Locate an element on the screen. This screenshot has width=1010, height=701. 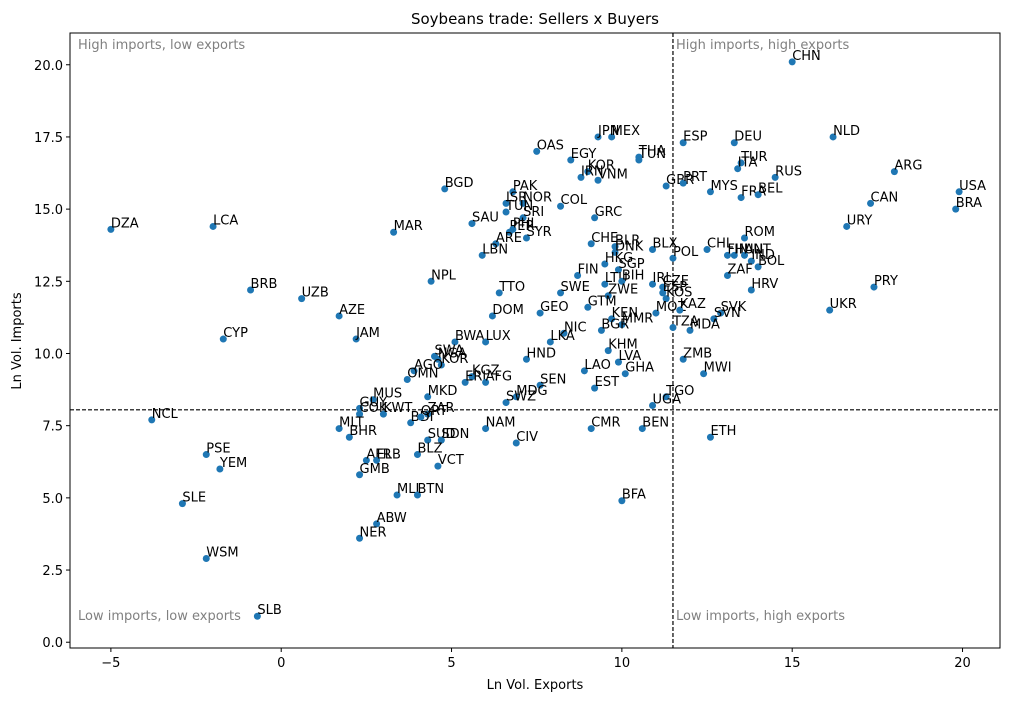
point-sen is located at coordinates (540, 385).